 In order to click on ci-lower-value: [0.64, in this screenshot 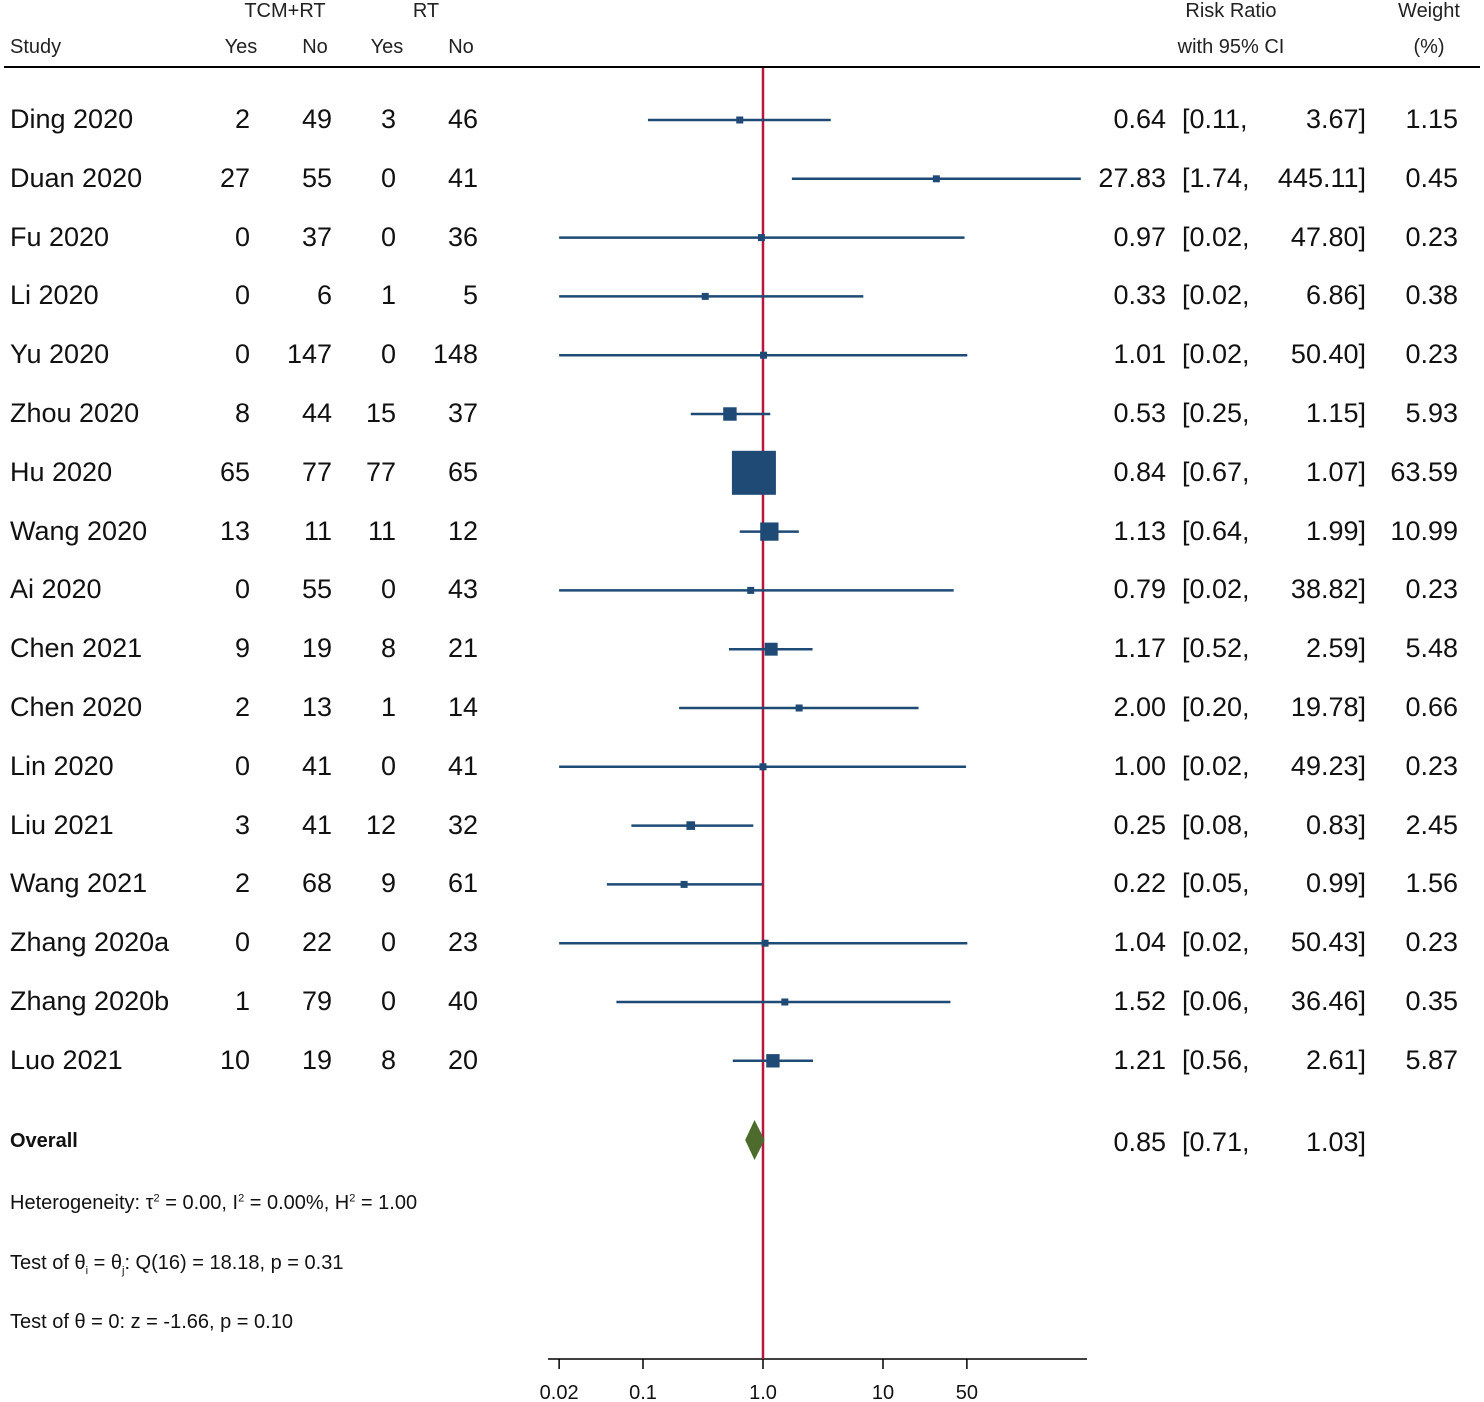, I will do `click(1216, 530)`.